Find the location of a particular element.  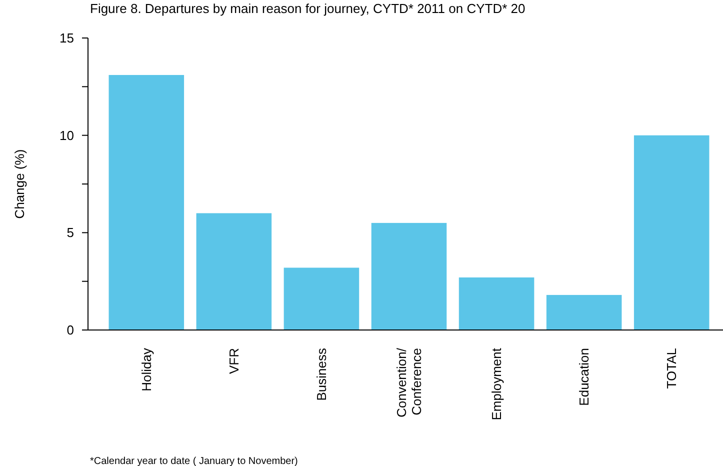

x-tick-label: VFR is located at coordinates (234, 361).